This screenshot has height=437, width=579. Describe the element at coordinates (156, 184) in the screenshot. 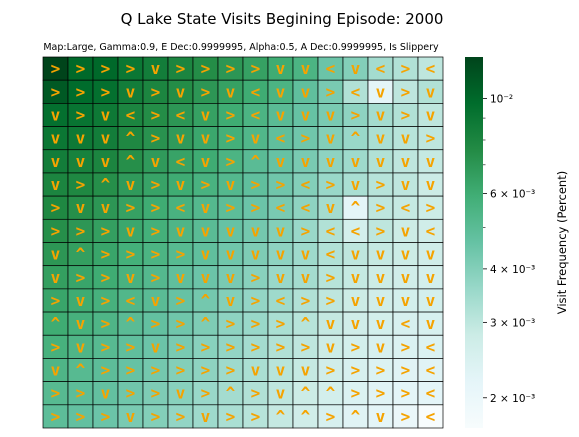

I see `action-arrow-r5-c4: >` at that location.